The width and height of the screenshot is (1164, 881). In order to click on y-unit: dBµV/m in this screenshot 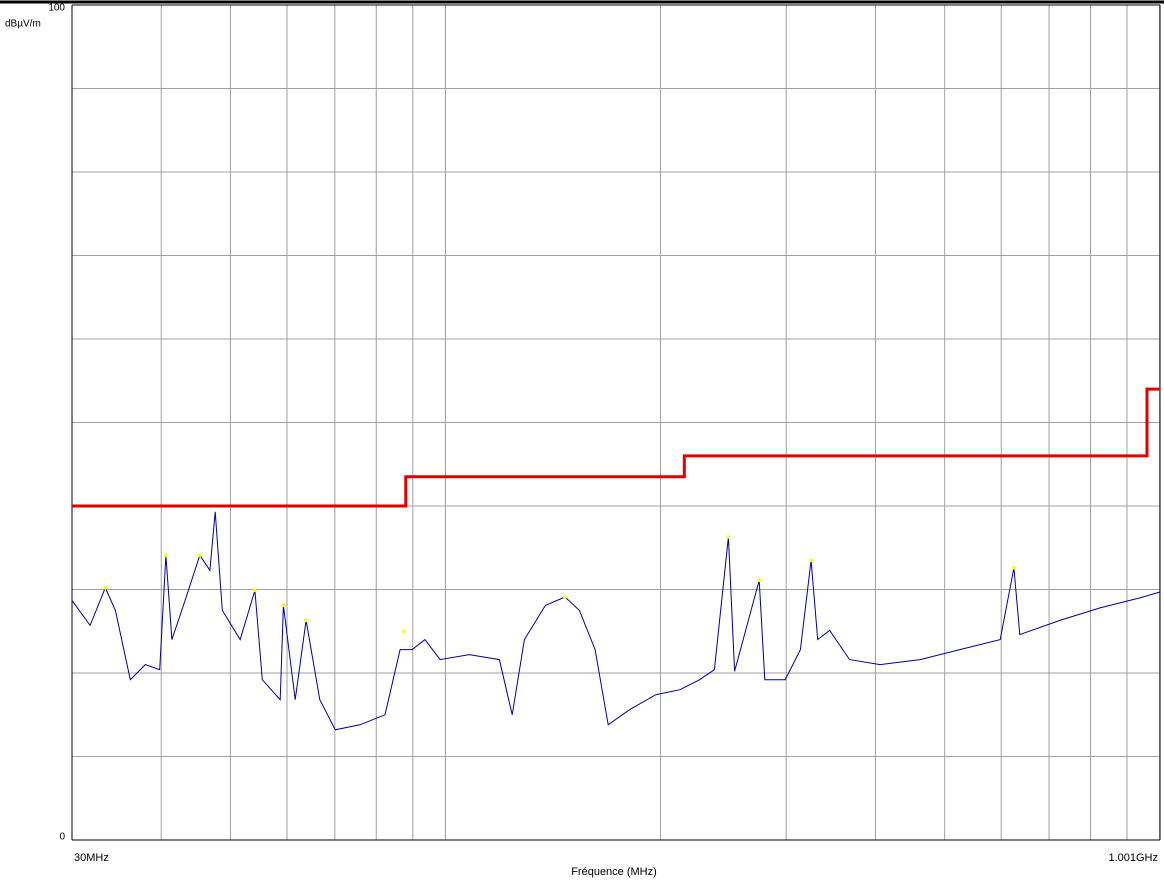, I will do `click(23, 24)`.